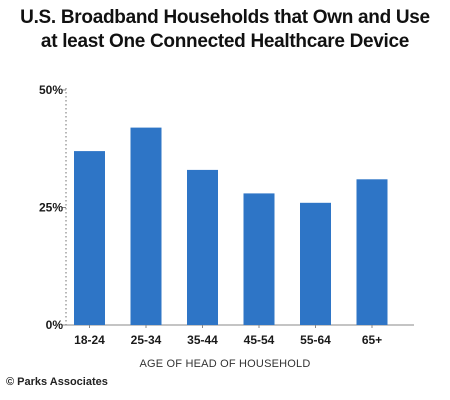  Describe the element at coordinates (259, 340) in the screenshot. I see `x-tick-label: 45-54` at that location.